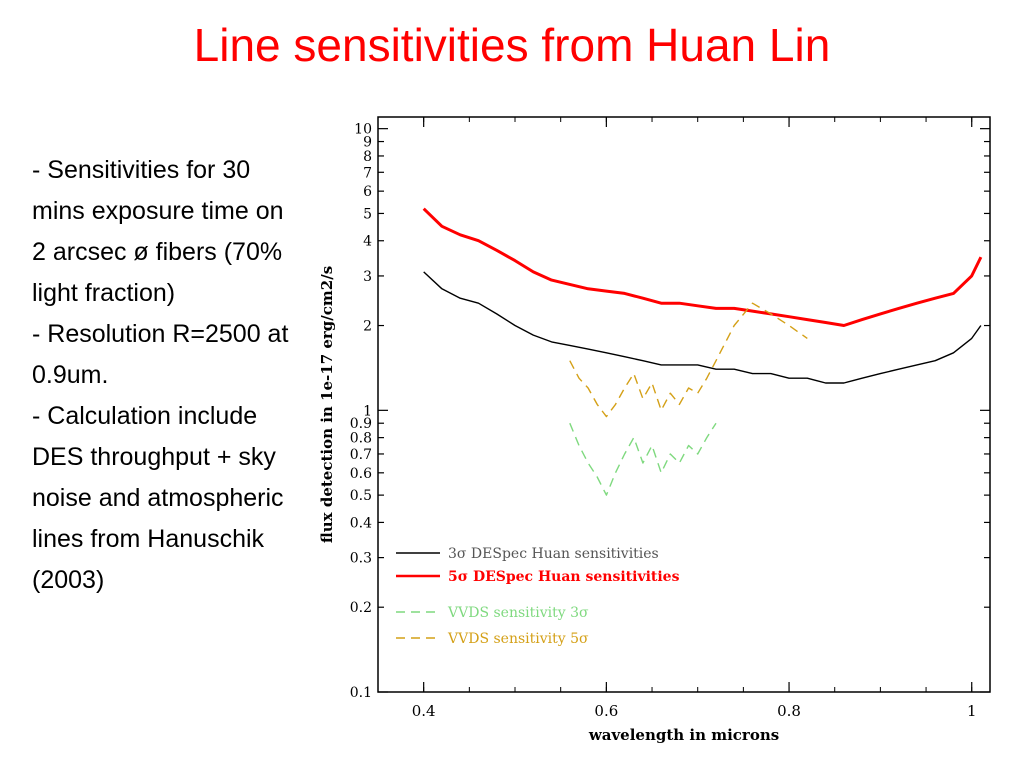 This screenshot has height=768, width=1024. What do you see at coordinates (564, 577) in the screenshot?
I see `legend-label: 5σ DESpec Huan sensitivities` at bounding box center [564, 577].